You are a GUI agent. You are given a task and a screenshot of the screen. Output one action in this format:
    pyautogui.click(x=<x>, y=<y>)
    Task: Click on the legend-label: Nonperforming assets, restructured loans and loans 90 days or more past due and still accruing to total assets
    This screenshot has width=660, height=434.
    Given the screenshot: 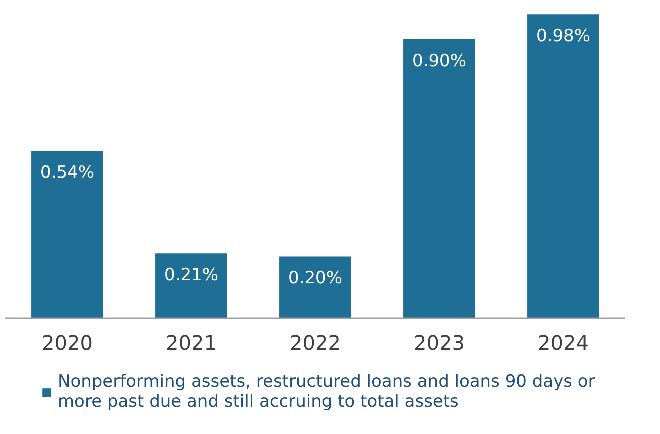 What is the action you would take?
    pyautogui.click(x=327, y=392)
    